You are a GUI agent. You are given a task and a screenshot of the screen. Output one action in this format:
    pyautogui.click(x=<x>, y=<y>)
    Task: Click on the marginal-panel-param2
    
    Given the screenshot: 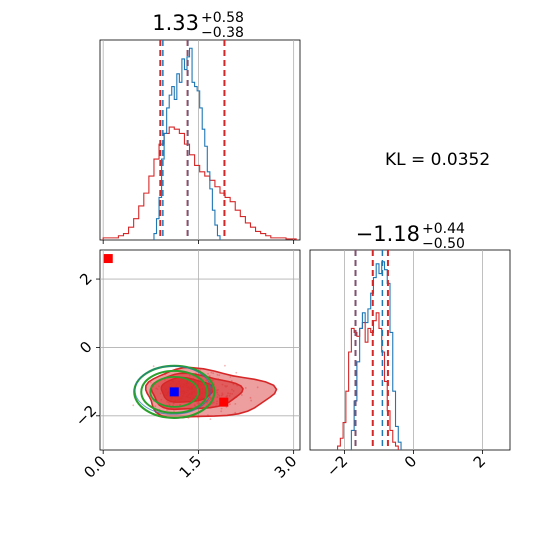 What is the action you would take?
    pyautogui.click(x=410, y=350)
    